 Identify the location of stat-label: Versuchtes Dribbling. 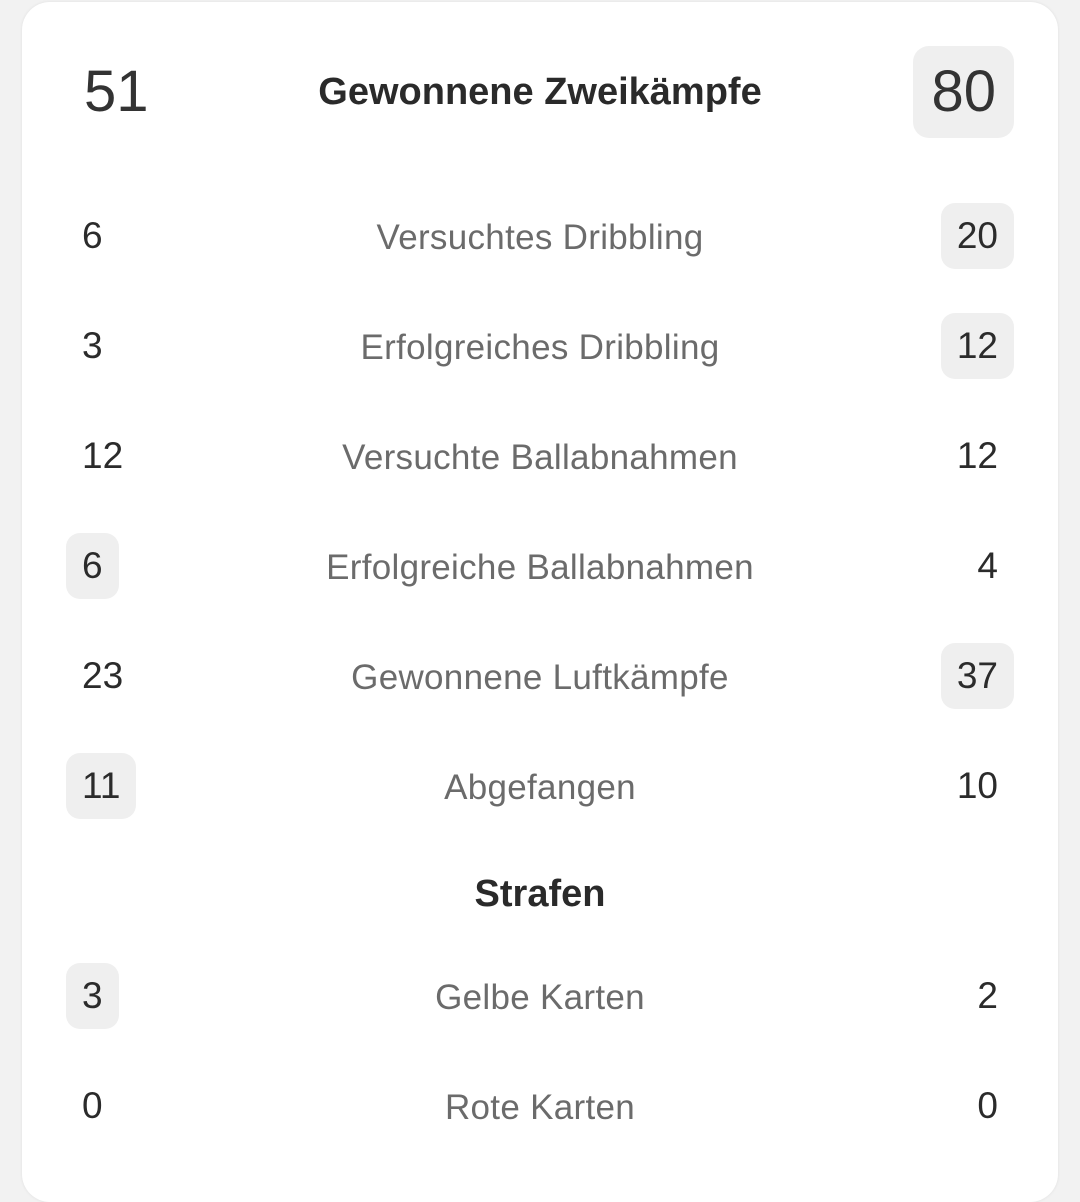
(540, 237).